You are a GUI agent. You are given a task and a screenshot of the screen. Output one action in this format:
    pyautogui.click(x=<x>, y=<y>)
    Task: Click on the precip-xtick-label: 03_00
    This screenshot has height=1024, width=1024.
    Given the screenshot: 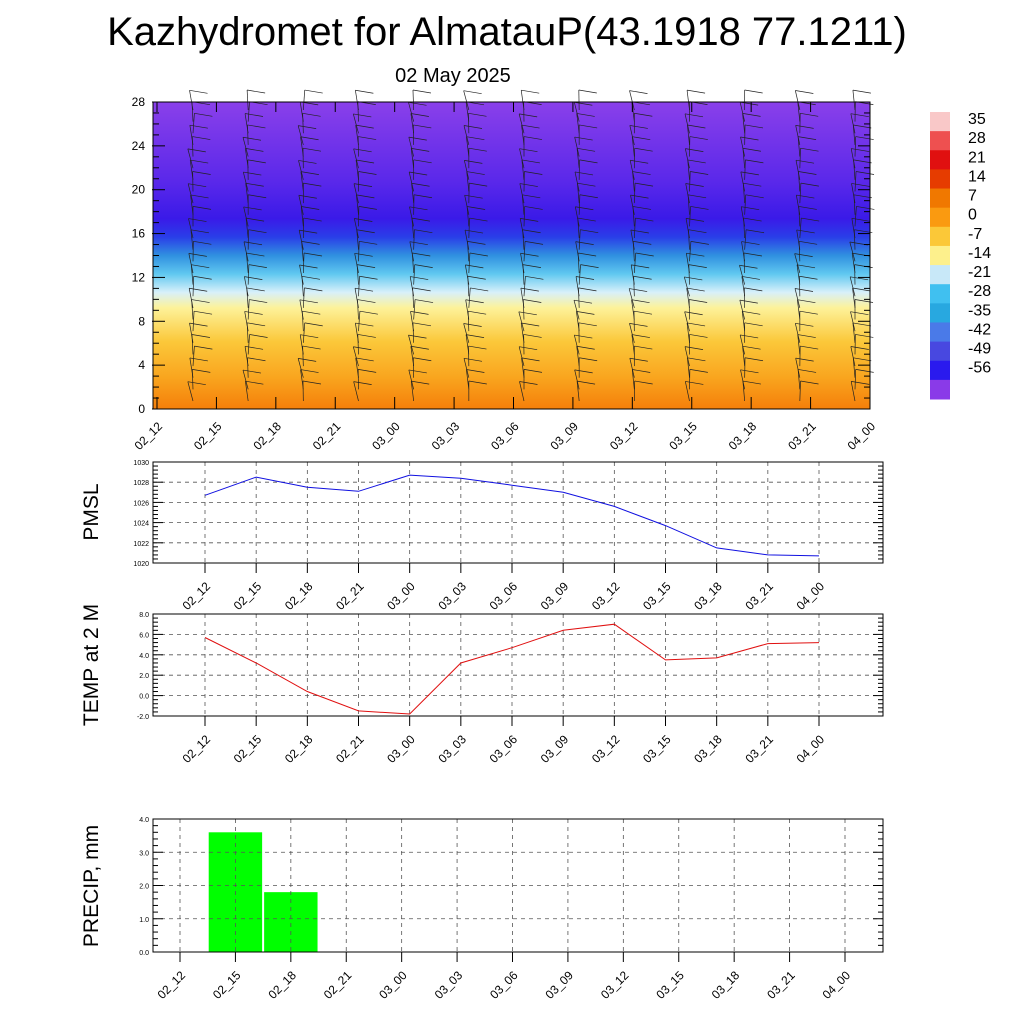 What is the action you would take?
    pyautogui.click(x=393, y=985)
    